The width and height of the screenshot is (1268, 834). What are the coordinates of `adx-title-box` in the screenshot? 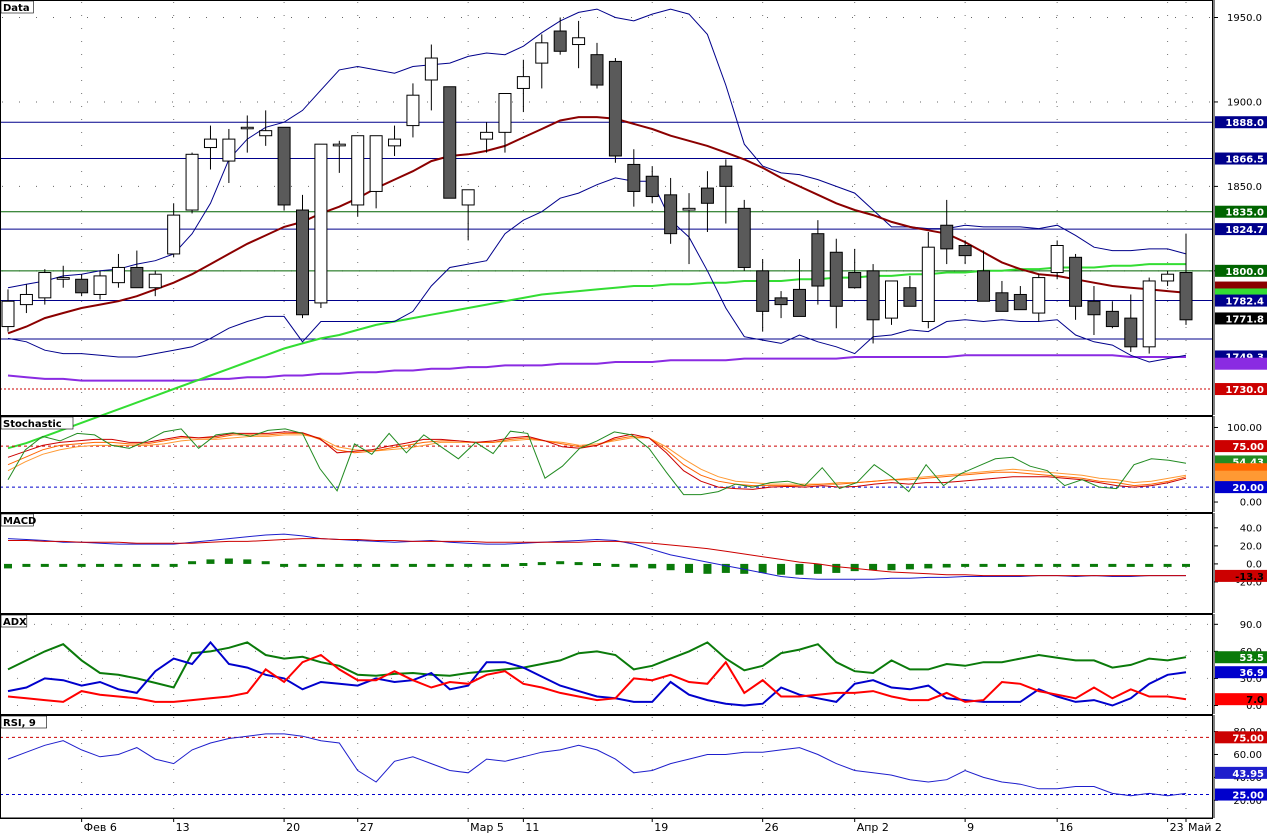 It's located at (14, 621).